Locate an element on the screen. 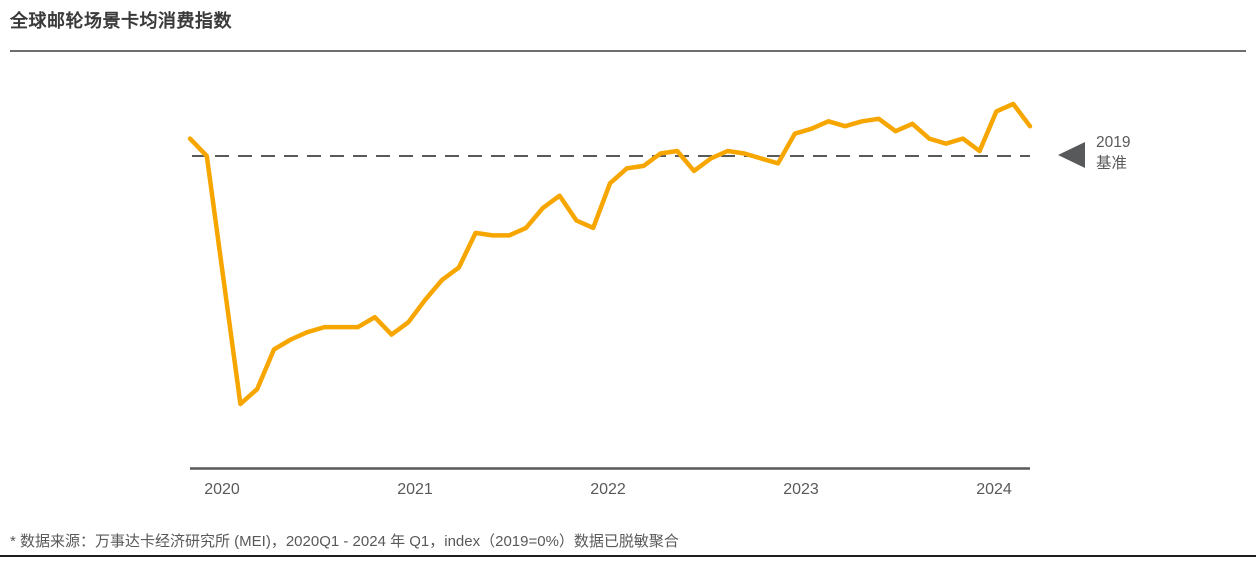 This screenshot has height=562, width=1256. bottom-border is located at coordinates (628, 556).